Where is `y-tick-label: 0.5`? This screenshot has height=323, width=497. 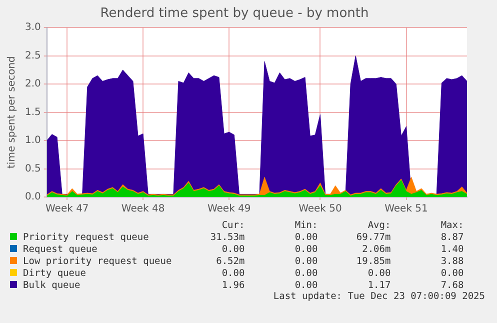 y-tick-label: 0.5 is located at coordinates (32, 168).